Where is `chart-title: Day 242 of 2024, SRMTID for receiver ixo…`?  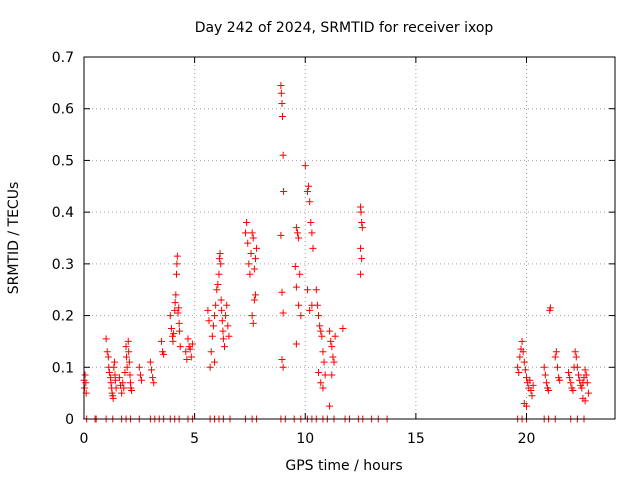
chart-title: Day 242 of 2024, SRMTID for receiver ixo… is located at coordinates (344, 28).